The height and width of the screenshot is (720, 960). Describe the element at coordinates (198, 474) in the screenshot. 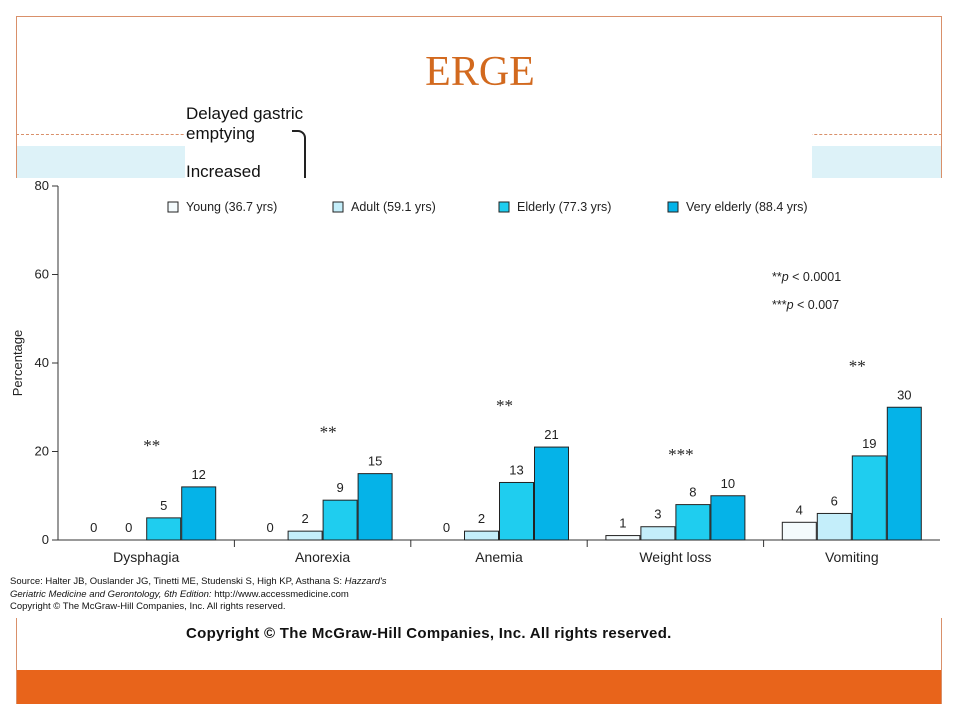

I see `bar-value-label: 12` at that location.